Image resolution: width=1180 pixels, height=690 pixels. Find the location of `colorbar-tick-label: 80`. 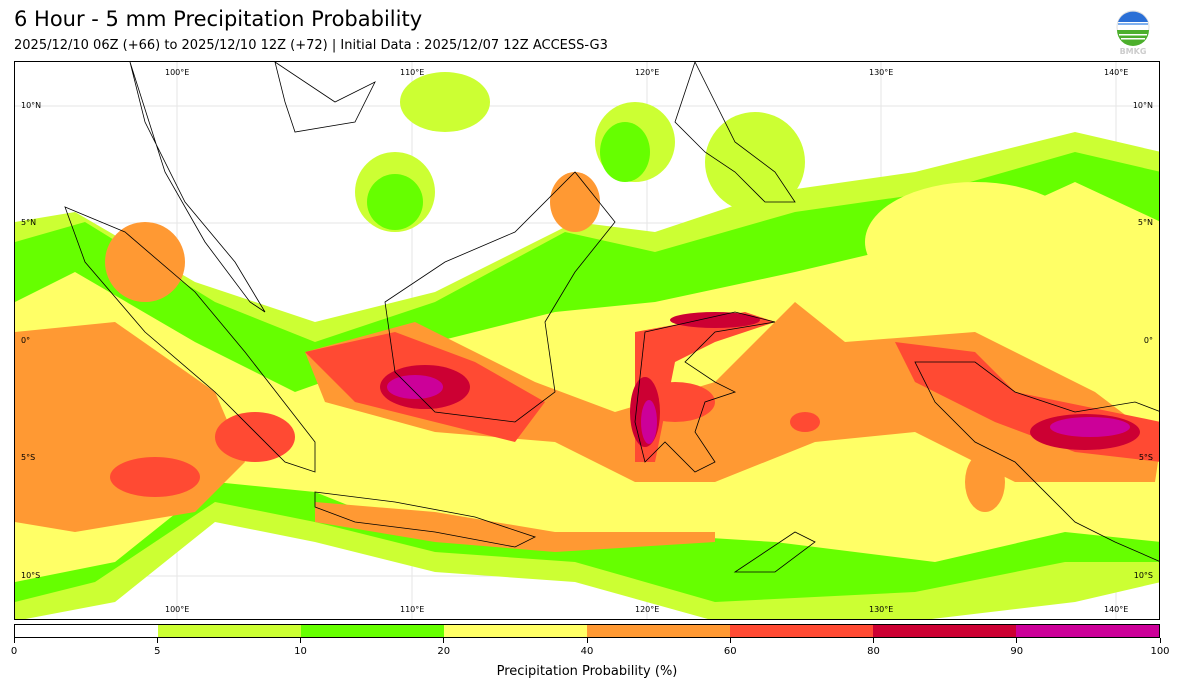

colorbar-tick-label: 80 is located at coordinates (873, 651).